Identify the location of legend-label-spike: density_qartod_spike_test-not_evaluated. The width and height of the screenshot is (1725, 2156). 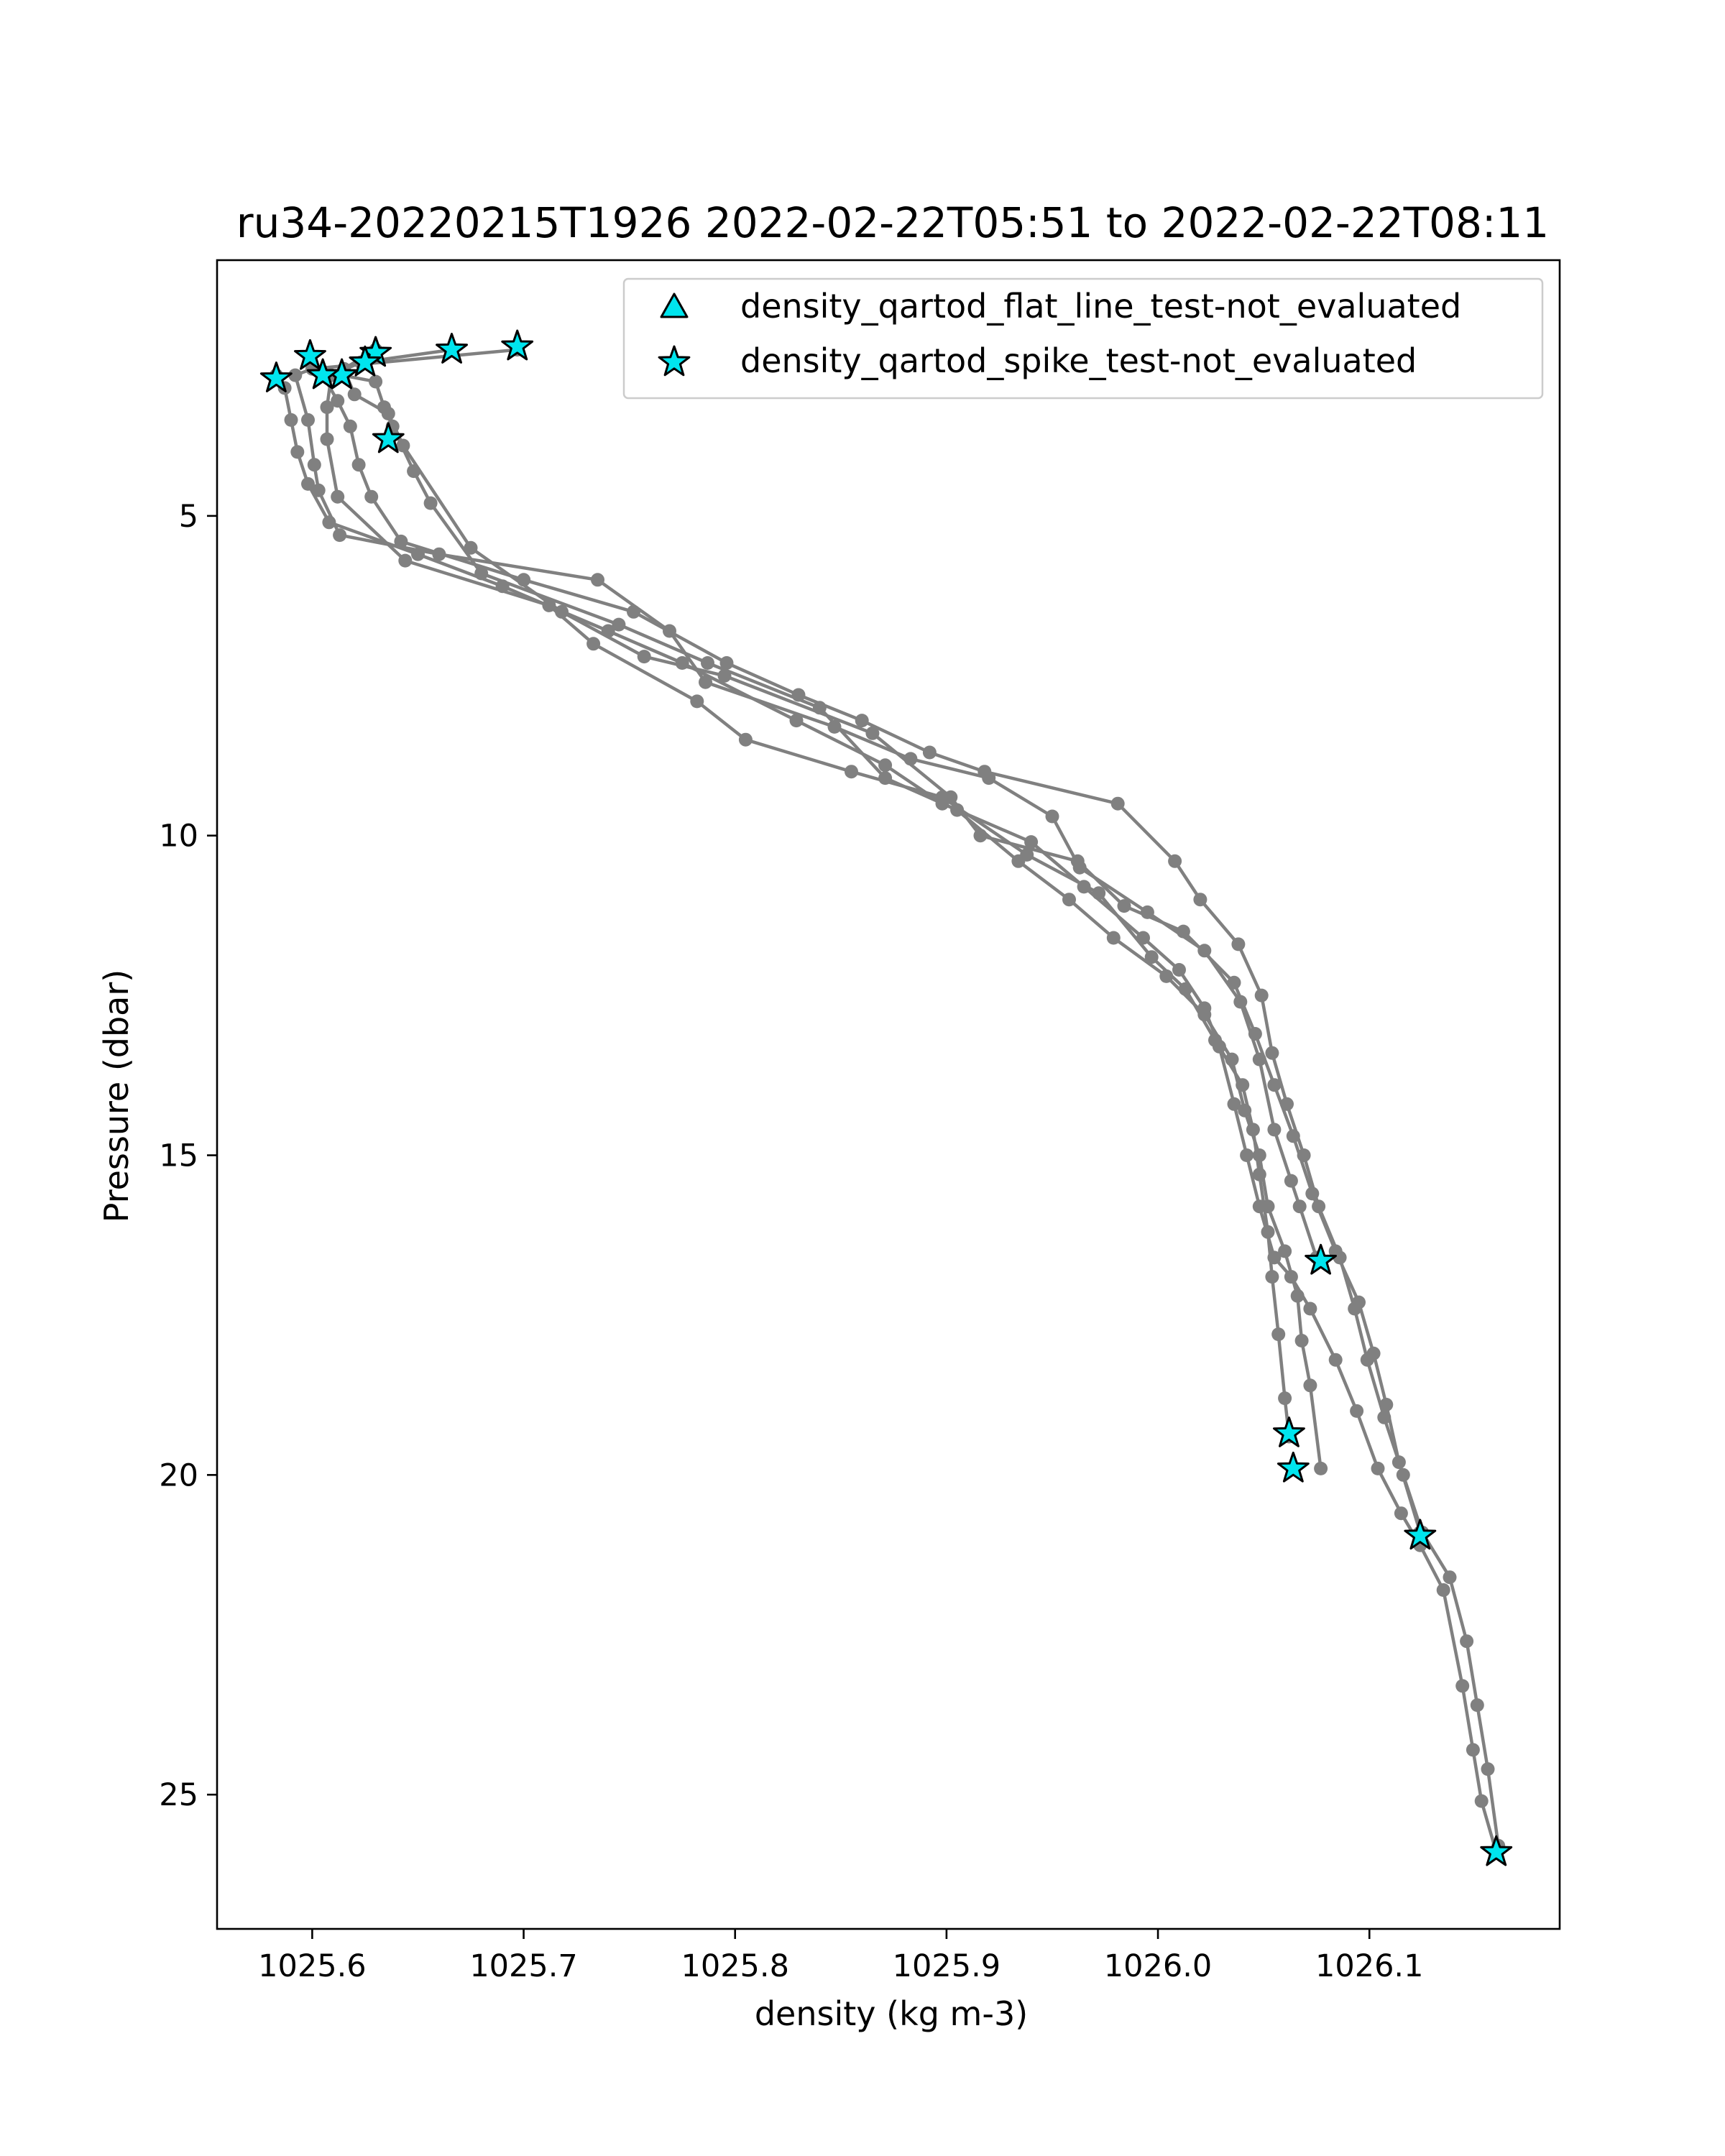
(1078, 361).